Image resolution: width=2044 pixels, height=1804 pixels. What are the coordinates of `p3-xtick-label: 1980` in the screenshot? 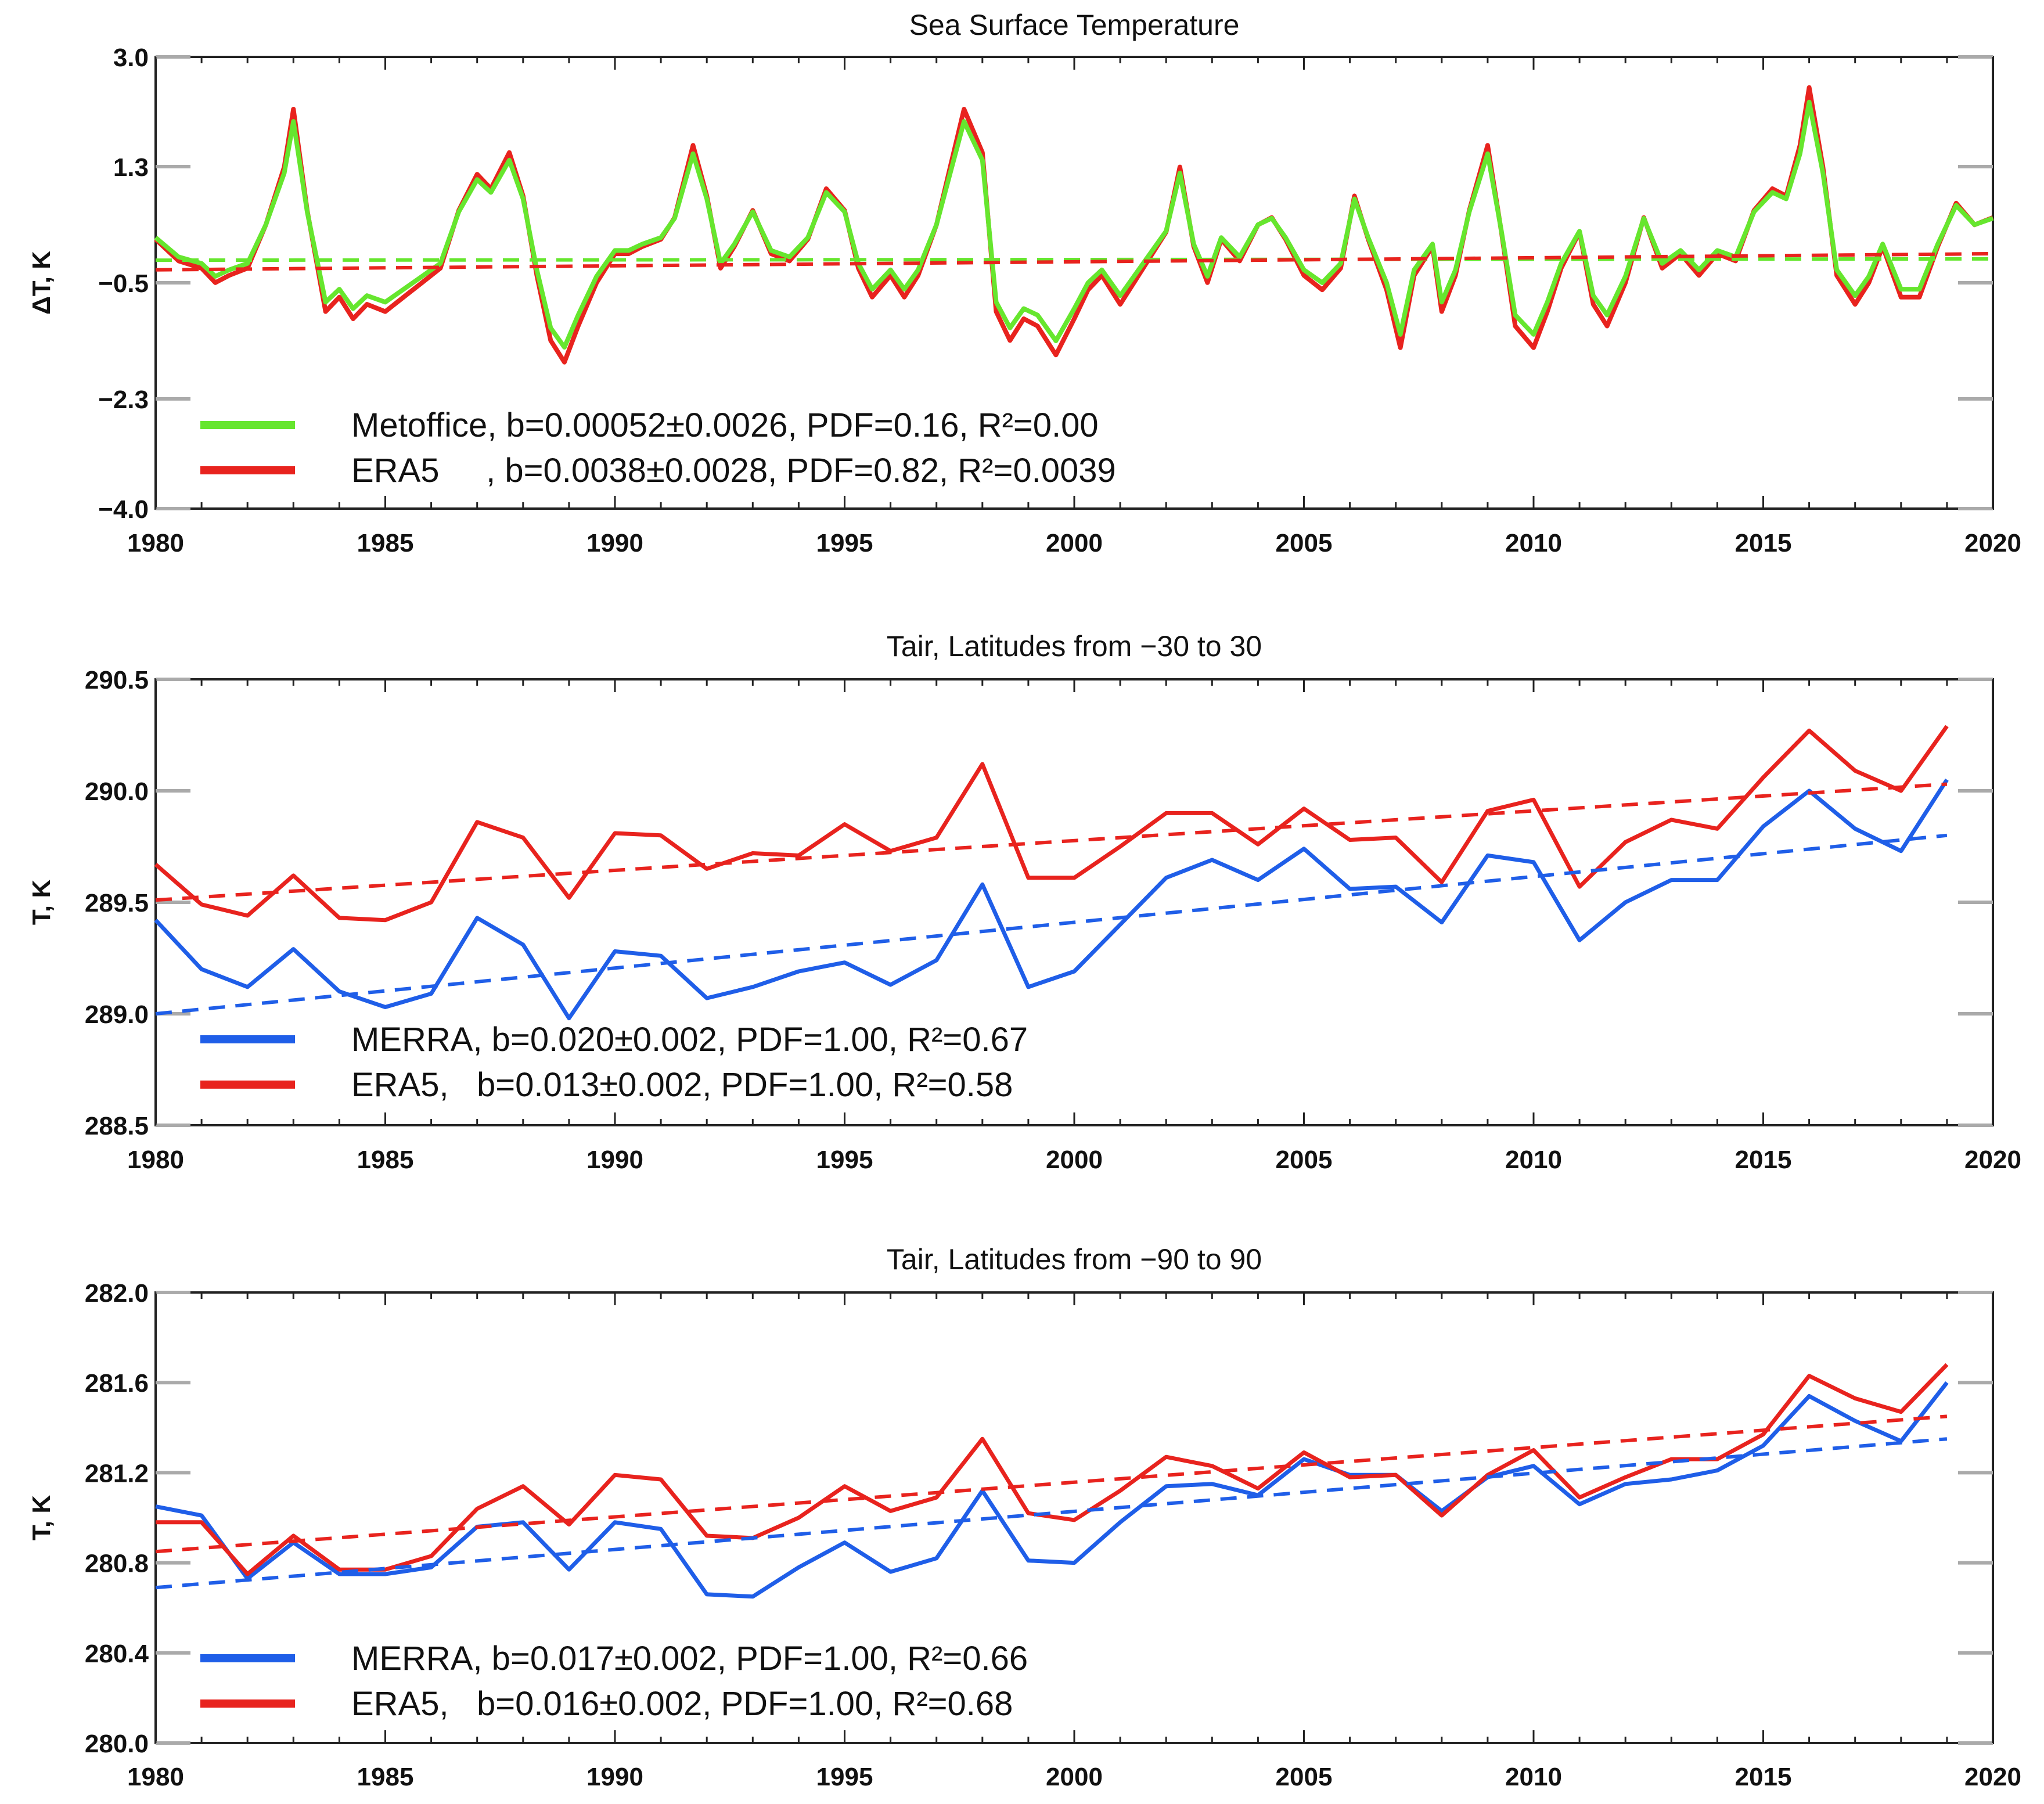 It's located at (155, 1777).